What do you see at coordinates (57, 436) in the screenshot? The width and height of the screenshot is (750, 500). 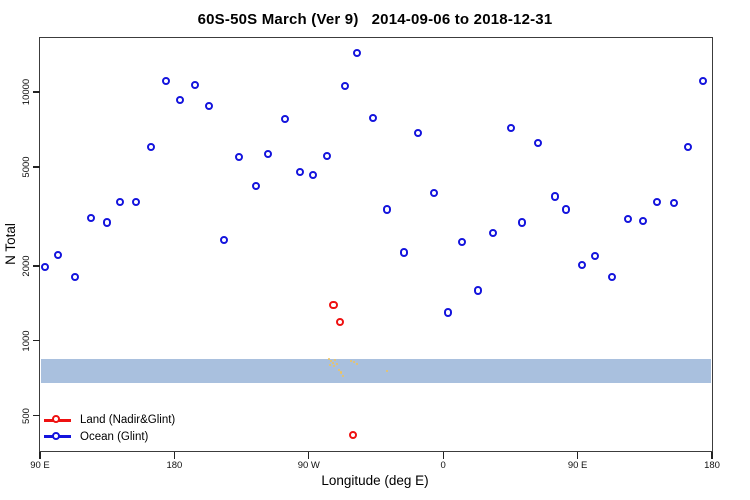 I see `ocean-marker-icon` at bounding box center [57, 436].